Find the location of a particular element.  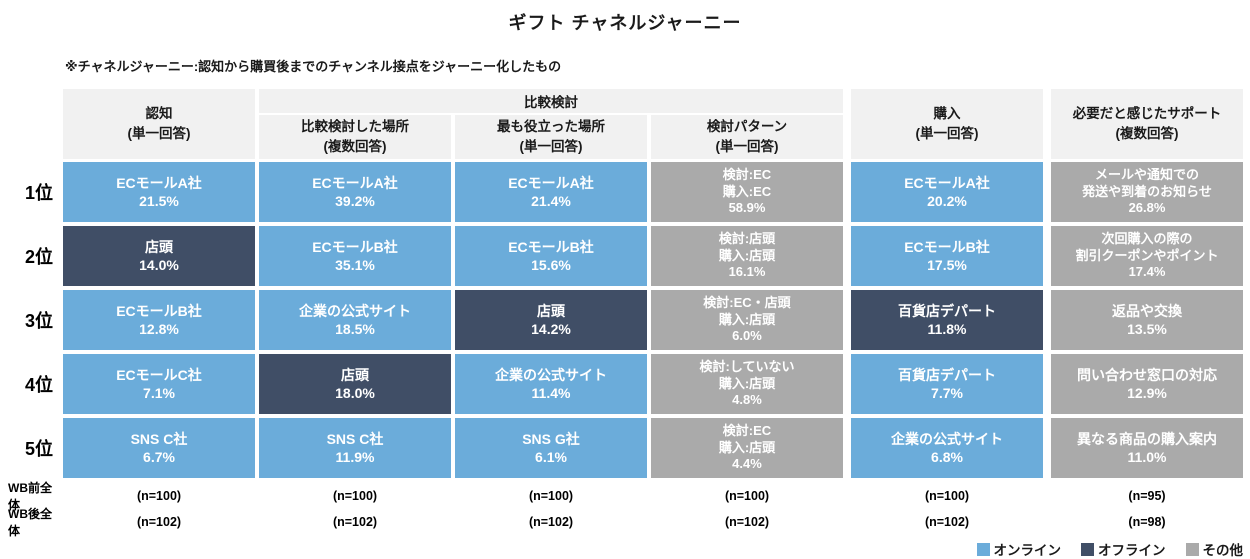

cell-value: 11.9% is located at coordinates (355, 457).